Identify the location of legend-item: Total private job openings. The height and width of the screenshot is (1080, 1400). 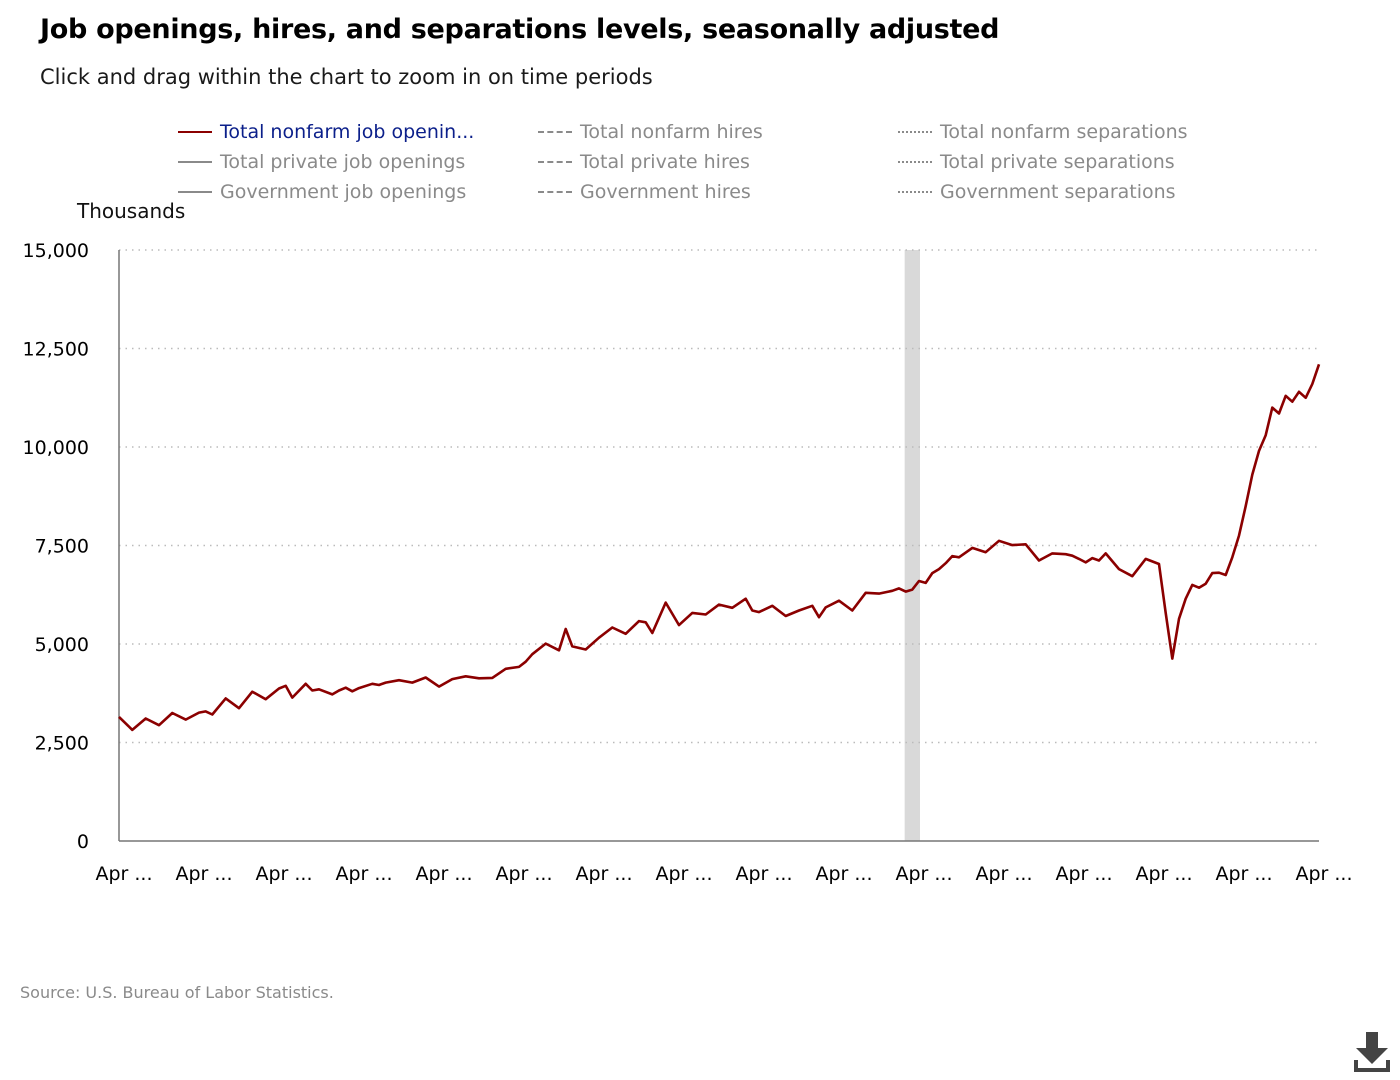
(321, 162).